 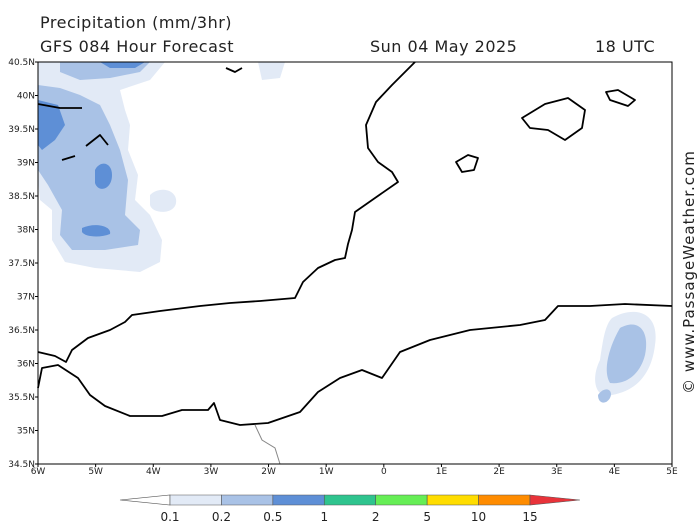 What do you see at coordinates (21, 63) in the screenshot?
I see `lat-label: 40.5N` at bounding box center [21, 63].